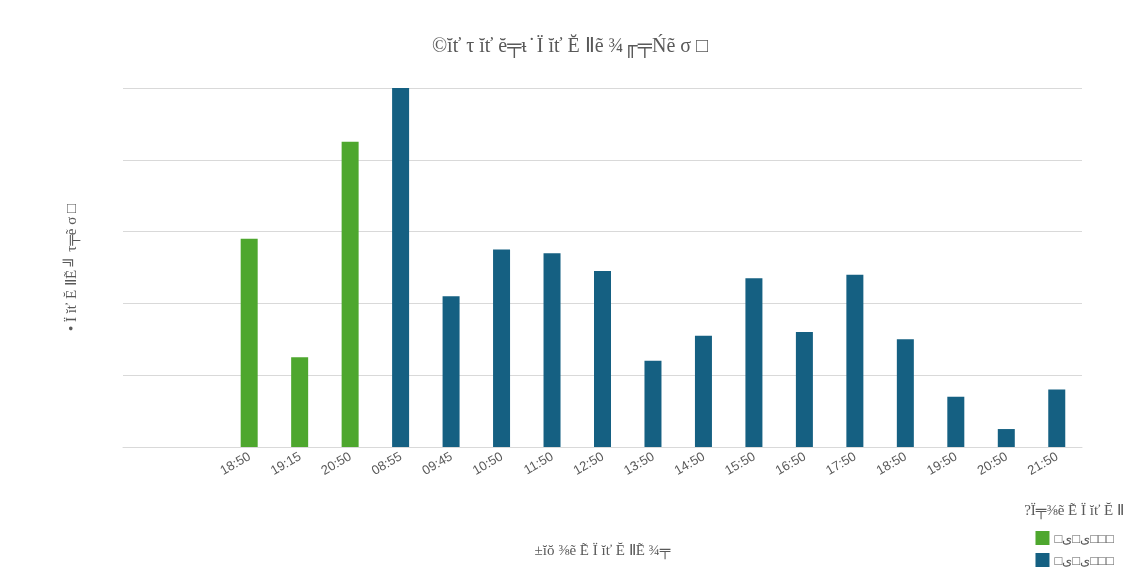 The width and height of the screenshot is (1140, 585). Describe the element at coordinates (437, 463) in the screenshot. I see `x-tick-label: 09:45` at that location.